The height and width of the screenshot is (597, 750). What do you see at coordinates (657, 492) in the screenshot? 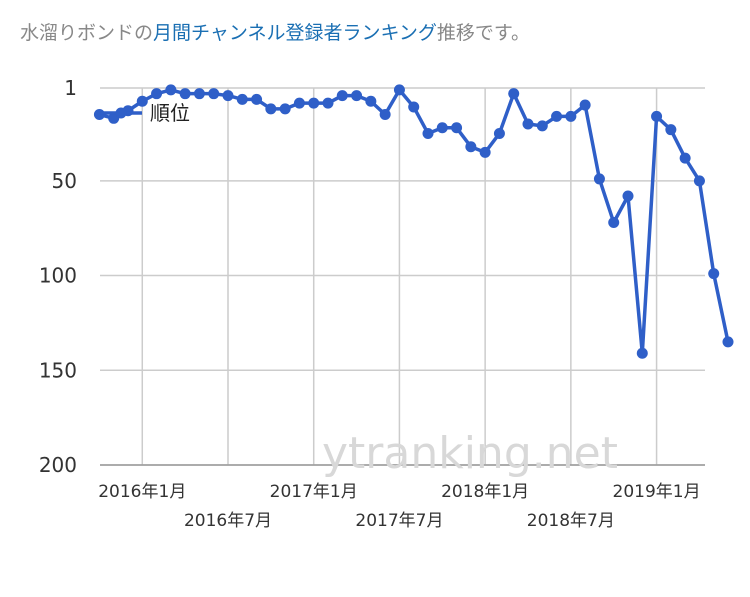
I see `x-tick-label: 2019年1月` at bounding box center [657, 492].